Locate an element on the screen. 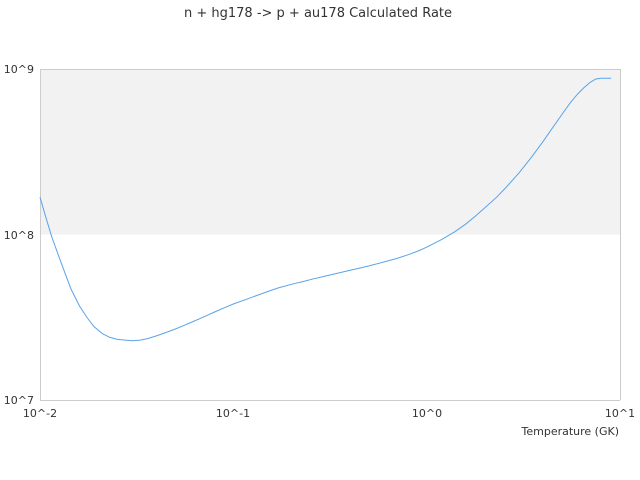  y-tick-label-1e9: 10^9 is located at coordinates (19, 69).